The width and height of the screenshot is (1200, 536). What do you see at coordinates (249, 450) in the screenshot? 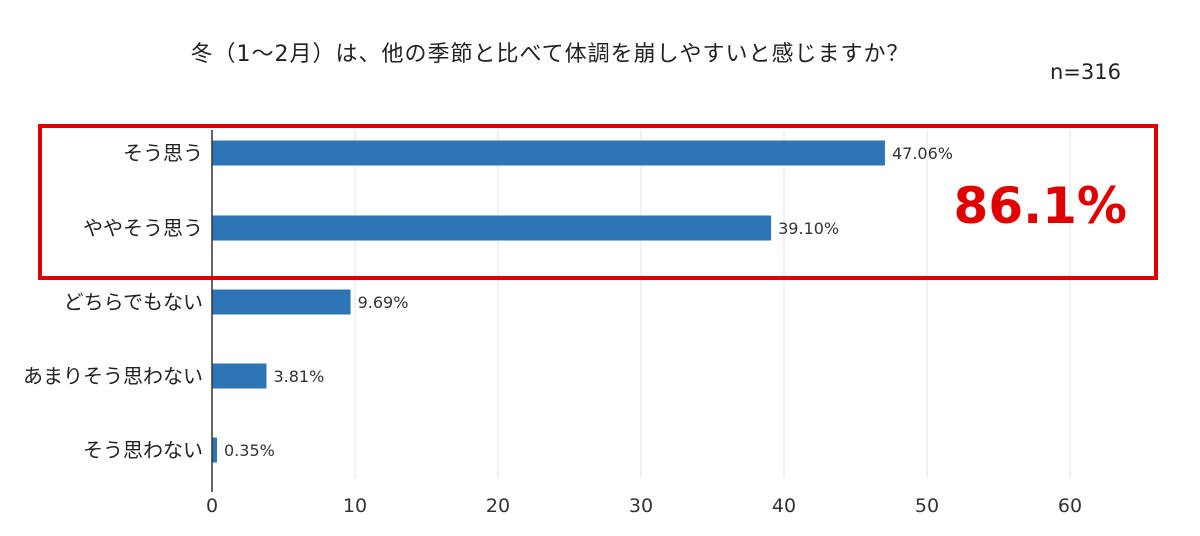
I see `value-label: 0.35%` at bounding box center [249, 450].